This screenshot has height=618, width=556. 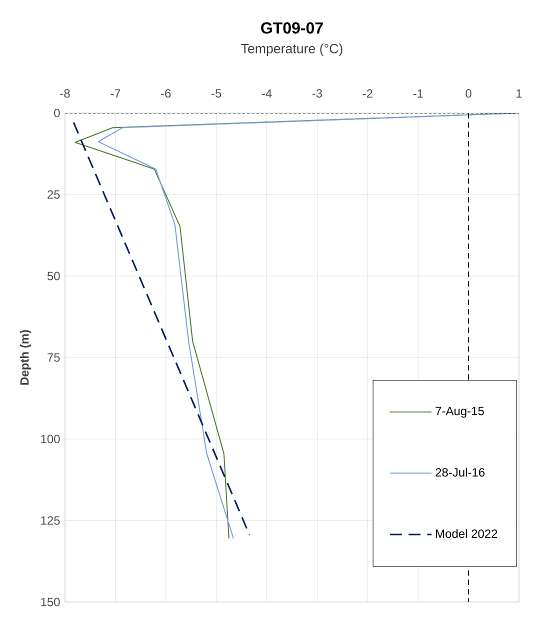 I want to click on x-axis-title: Temperature (°C), so click(x=291, y=50).